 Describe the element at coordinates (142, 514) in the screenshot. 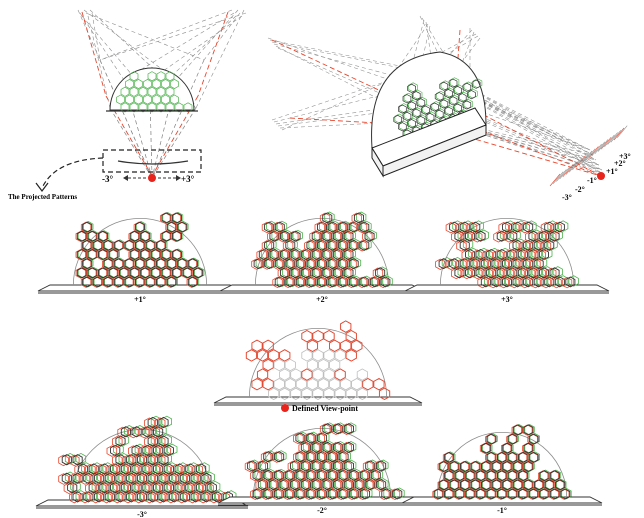

I see `panel-label-minus3: -3°` at that location.